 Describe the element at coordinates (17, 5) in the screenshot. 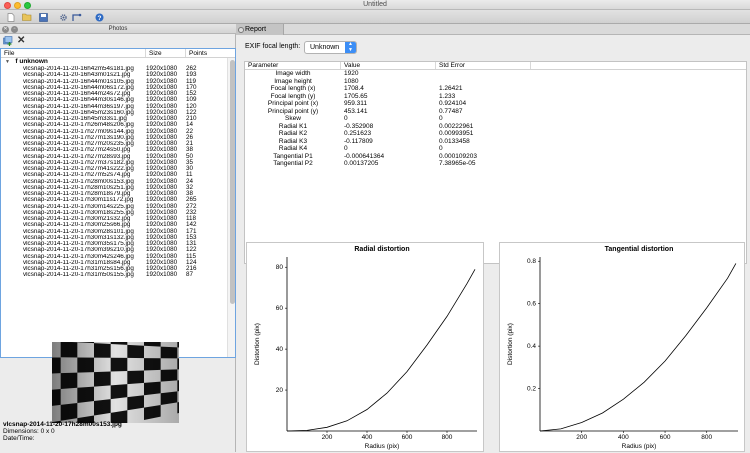

I see `minimize-window-button` at that location.